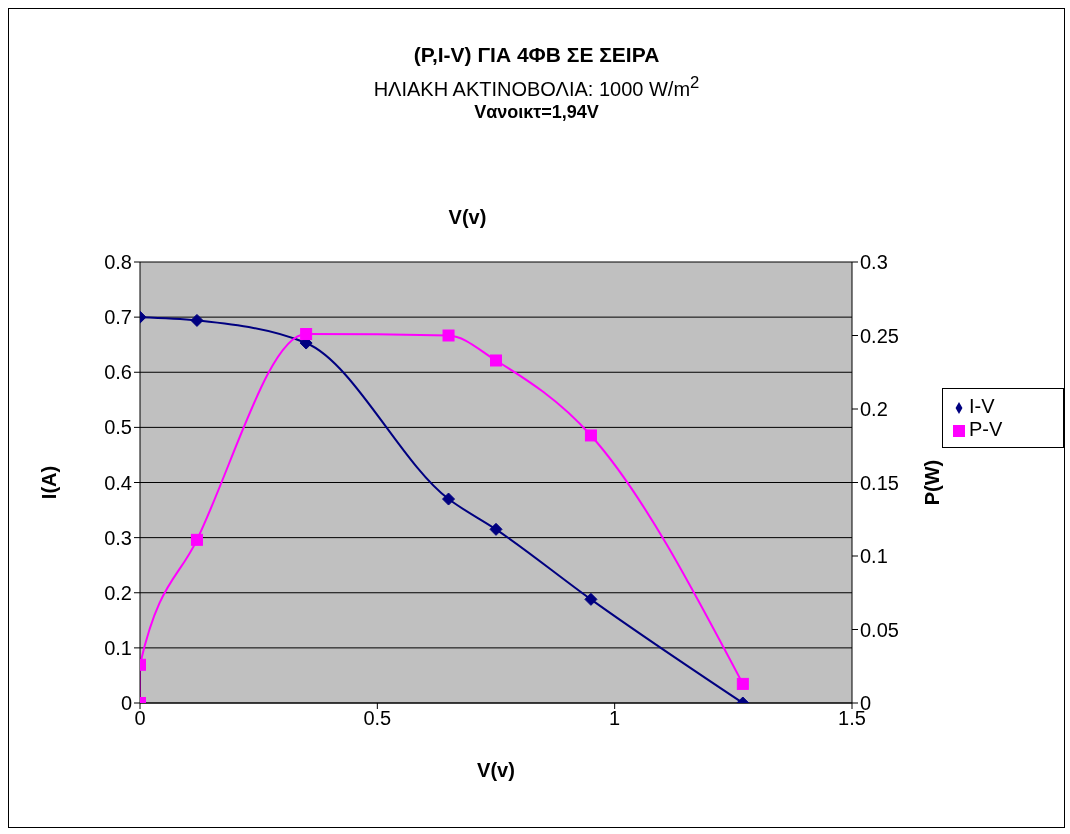  What do you see at coordinates (118, 427) in the screenshot?
I see `y-tick-label: 0.5` at bounding box center [118, 427].